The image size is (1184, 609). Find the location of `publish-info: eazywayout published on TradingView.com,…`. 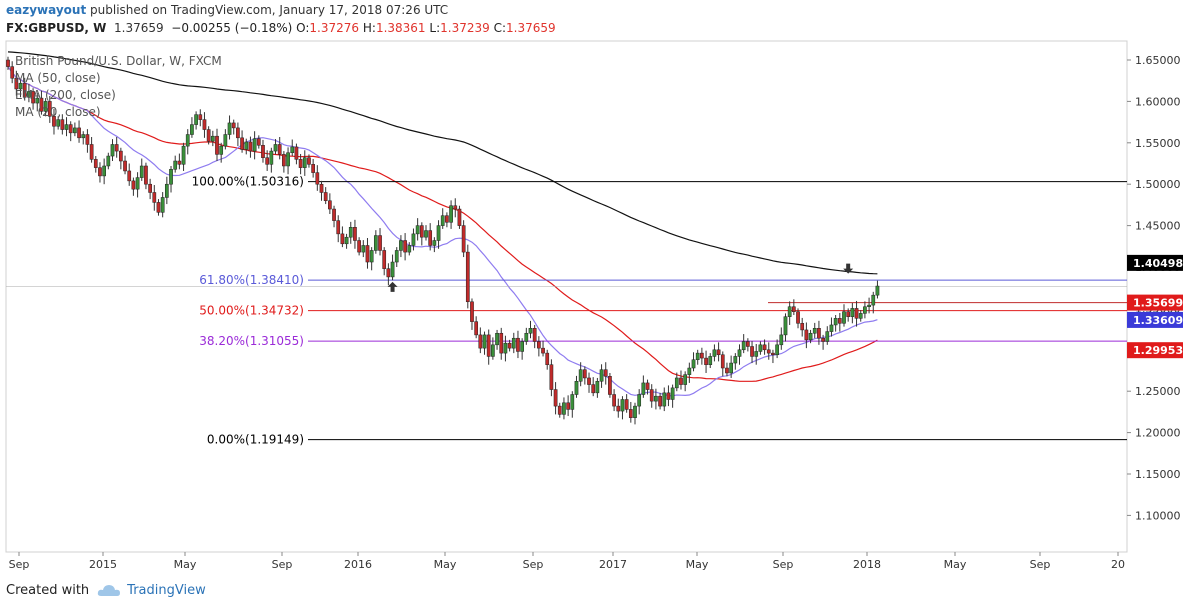

publish-info: eazywayout published on TradingView.com,… is located at coordinates (227, 10).